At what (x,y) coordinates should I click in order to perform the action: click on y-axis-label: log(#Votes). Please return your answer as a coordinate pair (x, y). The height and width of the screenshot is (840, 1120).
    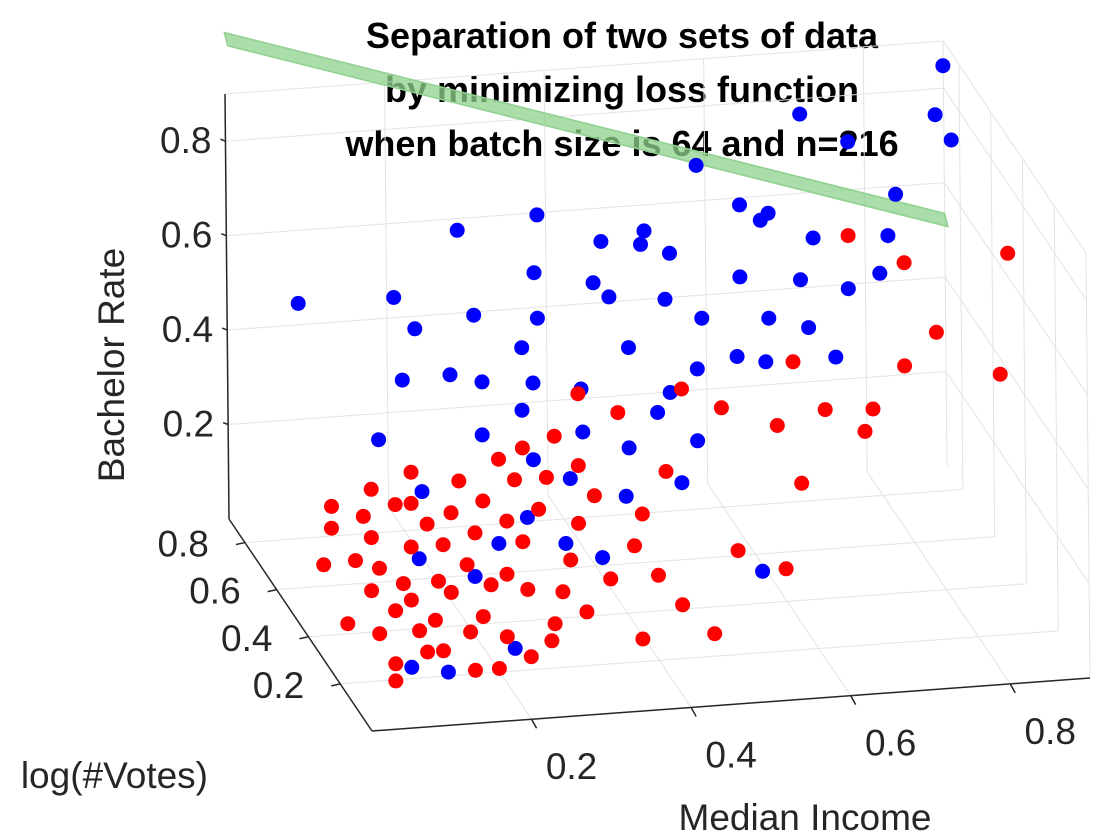
    Looking at the image, I should click on (114, 775).